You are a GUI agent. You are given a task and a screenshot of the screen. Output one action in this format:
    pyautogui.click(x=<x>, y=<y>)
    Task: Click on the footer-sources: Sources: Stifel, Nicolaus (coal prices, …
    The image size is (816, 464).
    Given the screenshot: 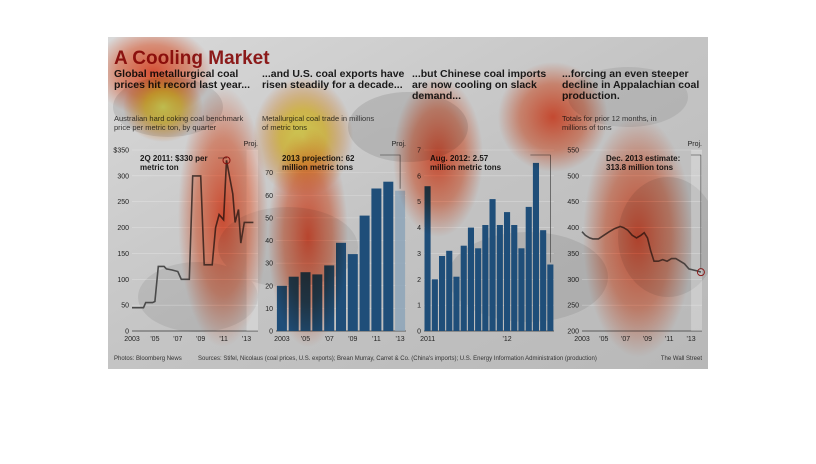 What is the action you would take?
    pyautogui.click(x=397, y=359)
    